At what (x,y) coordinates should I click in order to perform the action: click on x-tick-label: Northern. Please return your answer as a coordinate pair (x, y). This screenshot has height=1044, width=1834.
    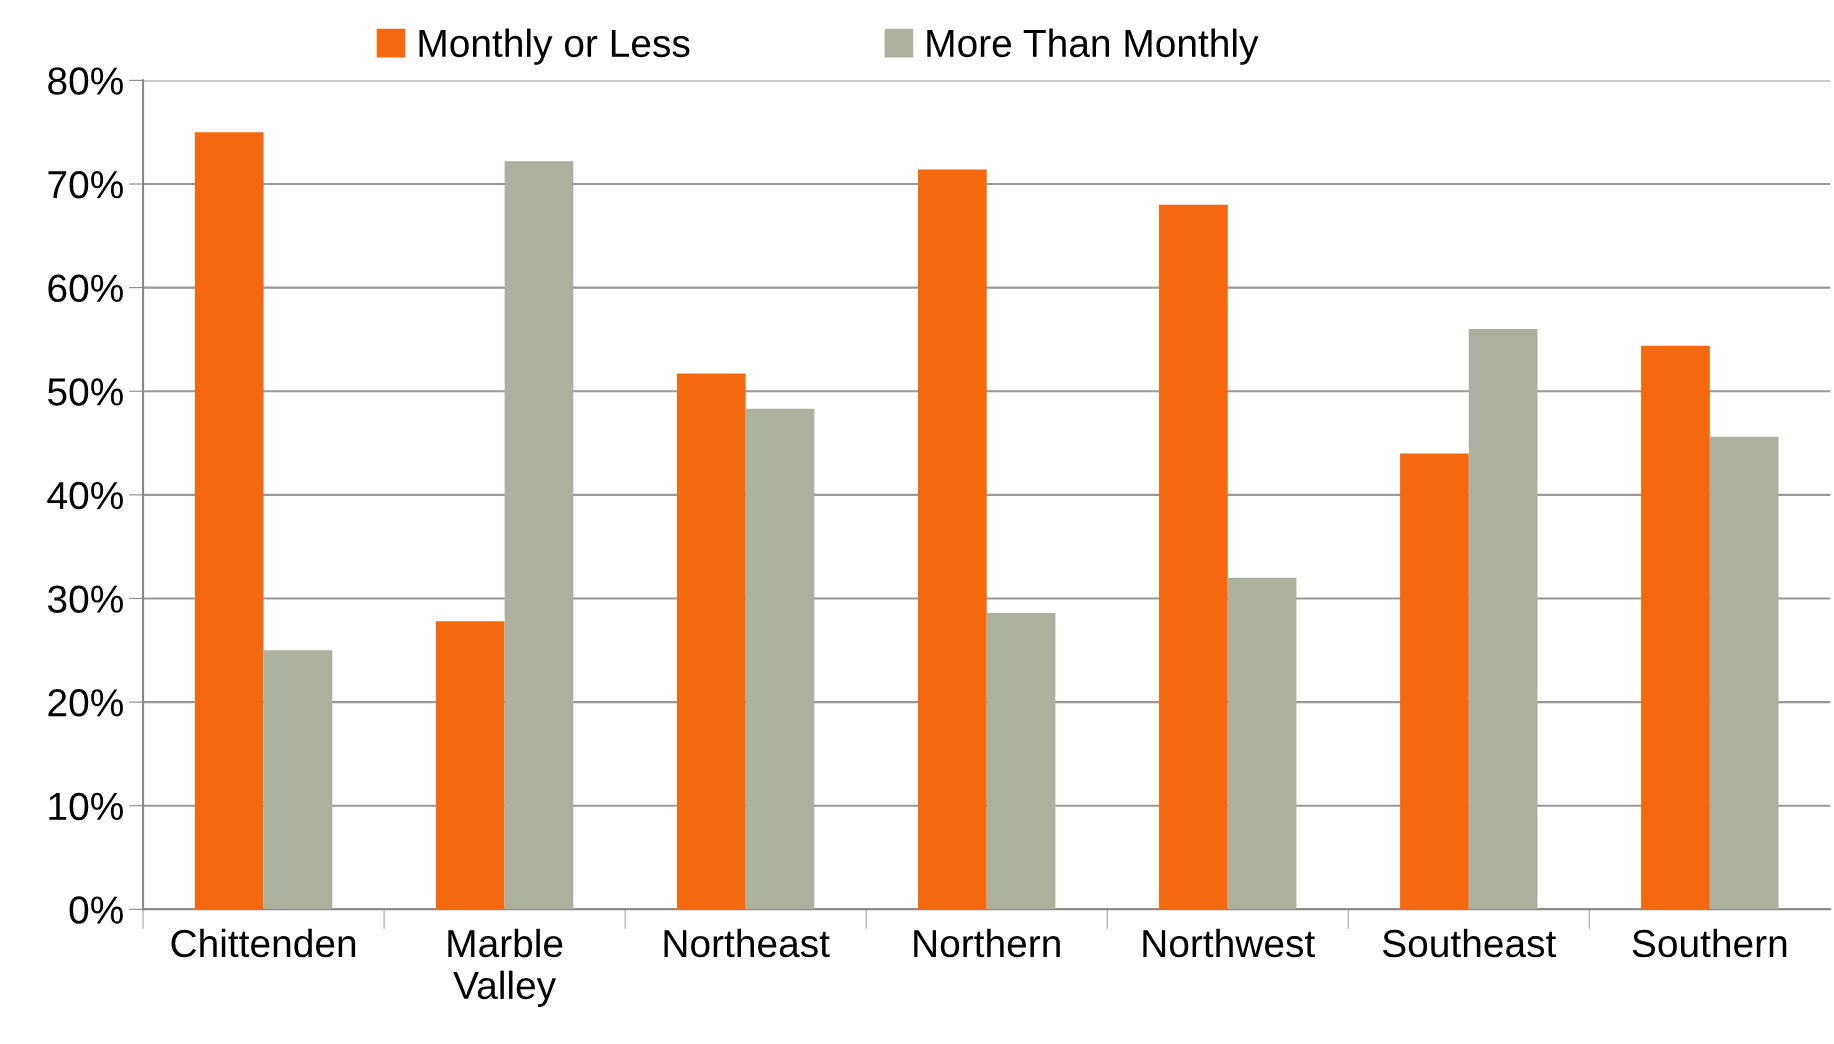
    Looking at the image, I should click on (987, 943).